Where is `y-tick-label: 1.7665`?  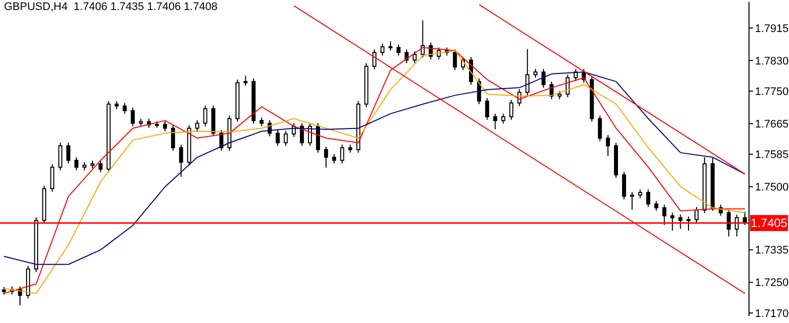
y-tick-label: 1.7665 is located at coordinates (772, 124).